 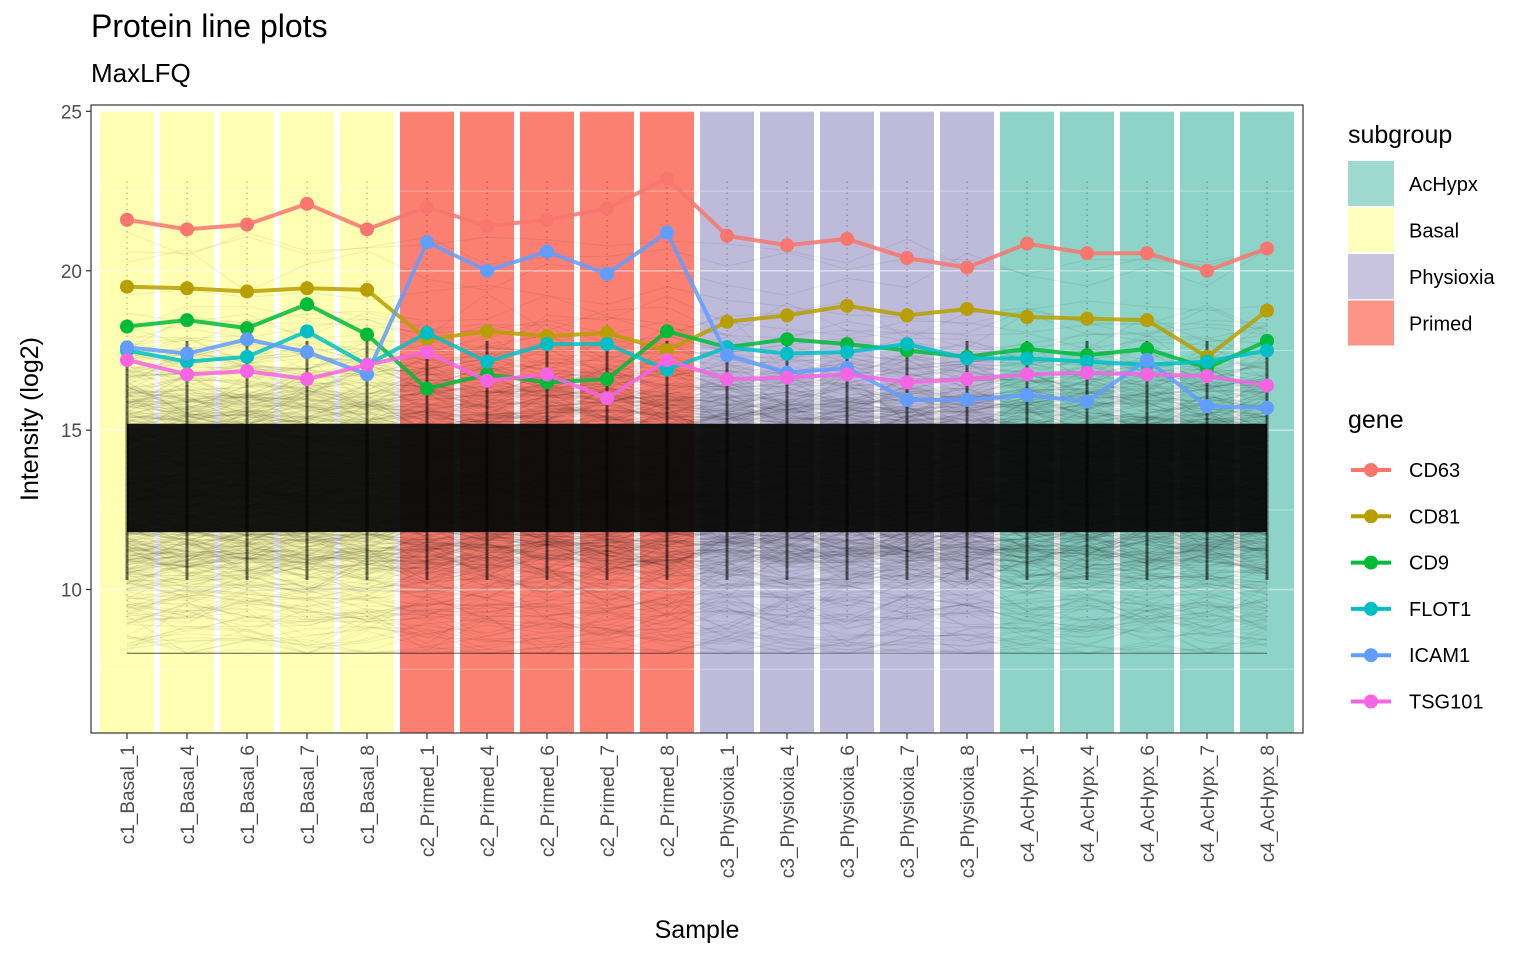 I want to click on subgroup-legend-key, so click(x=1371, y=323).